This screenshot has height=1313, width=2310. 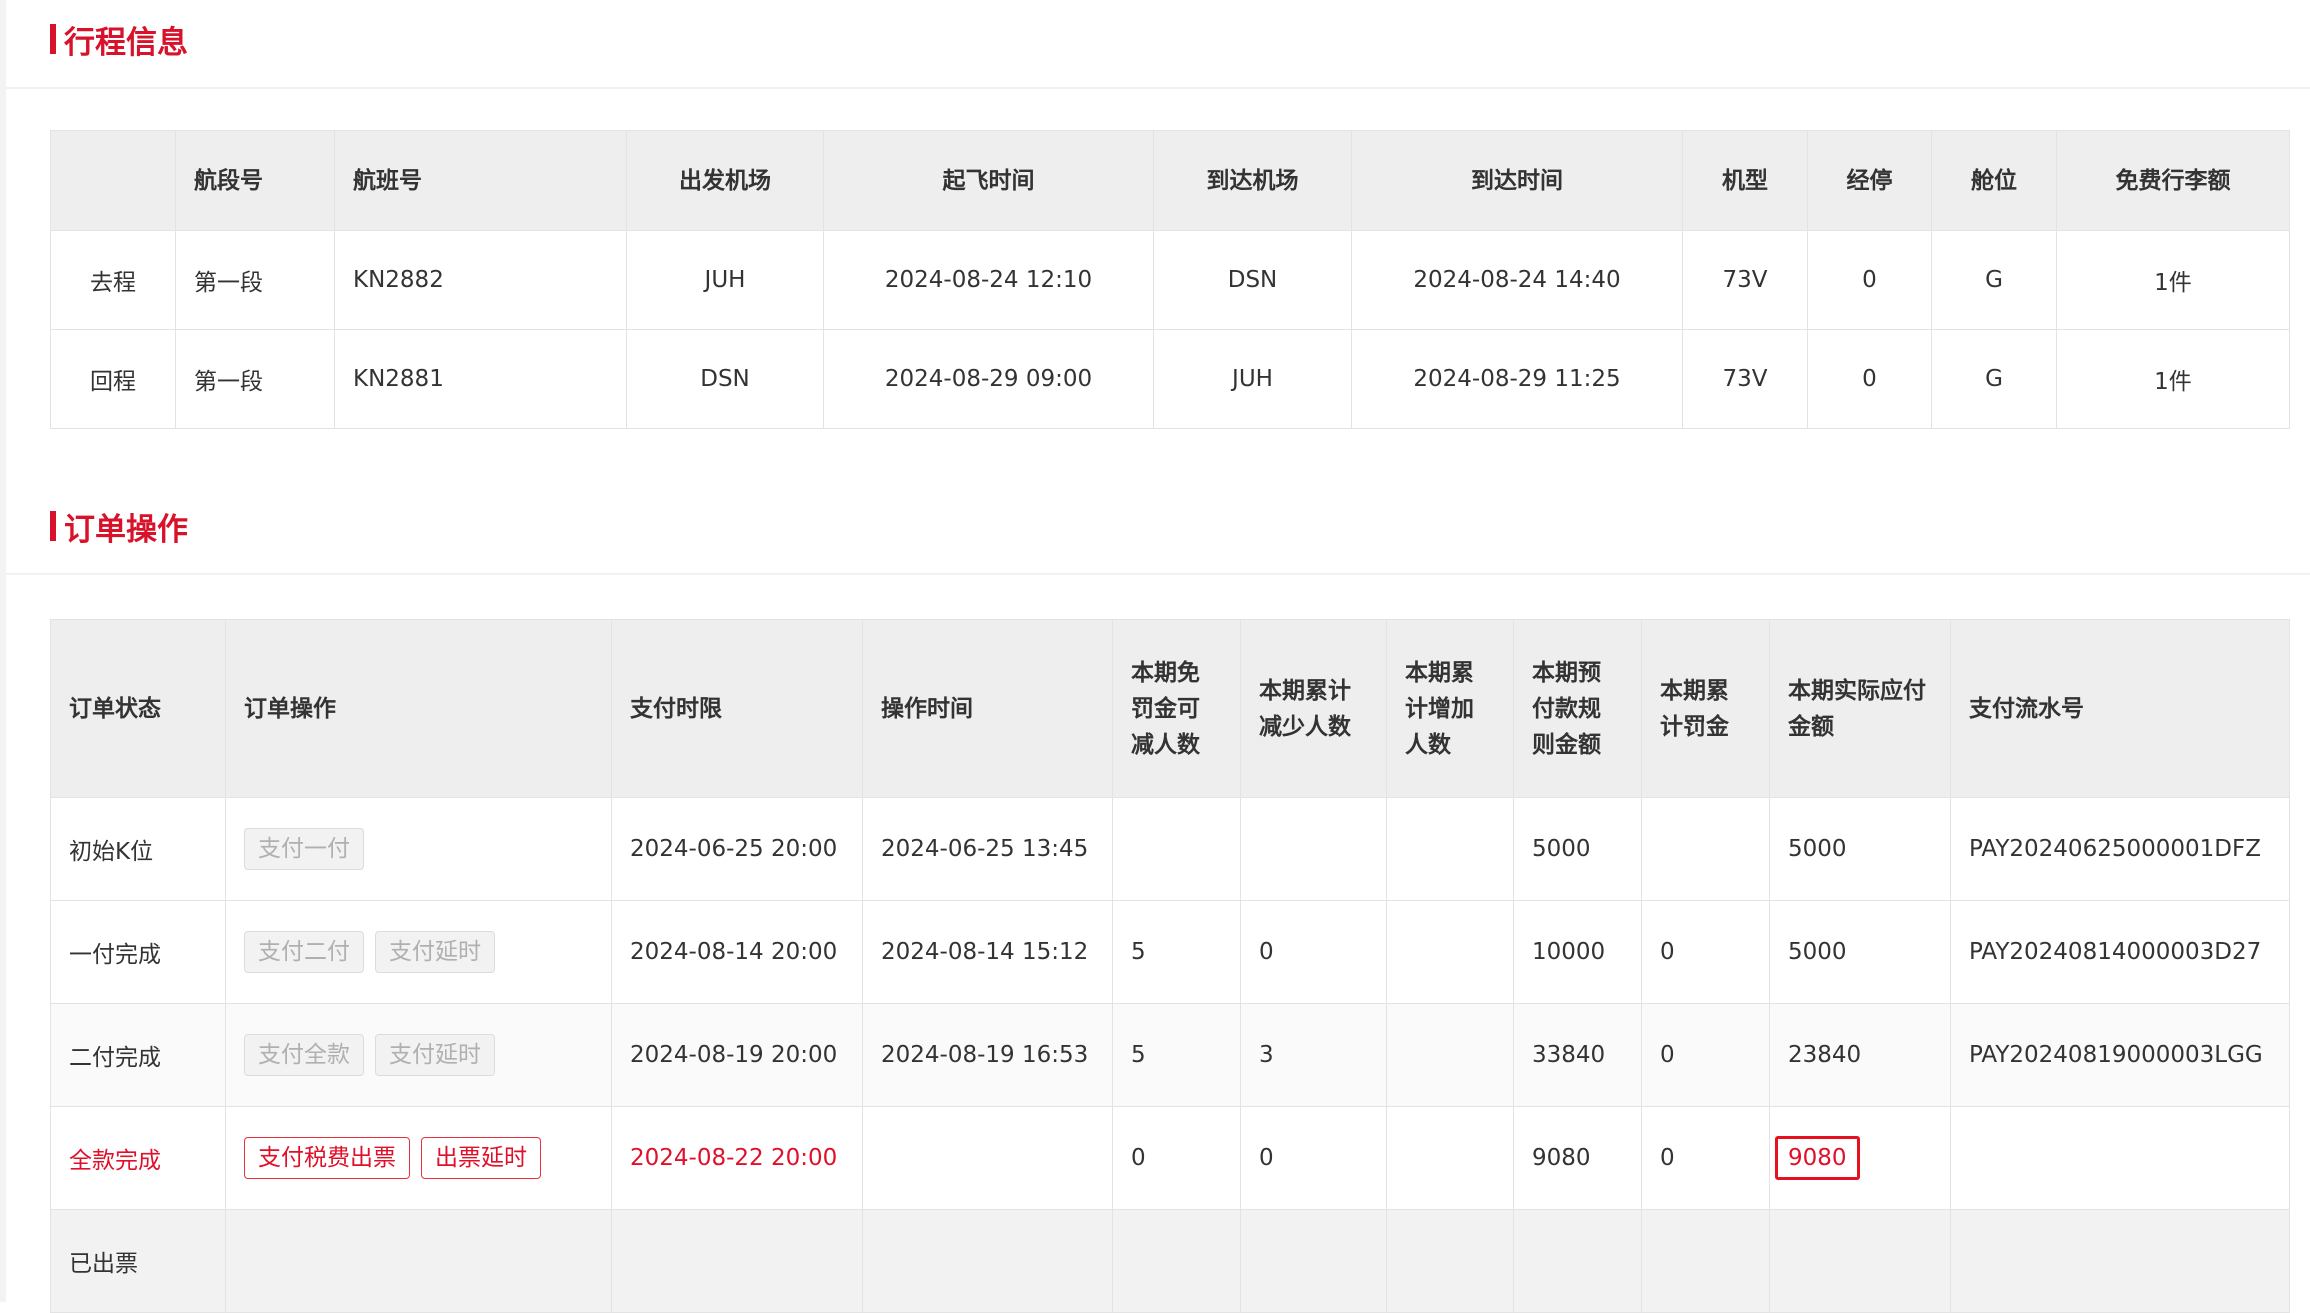 What do you see at coordinates (737, 1055) in the screenshot?
I see `cell-deadline: 2024-08-19 20:00` at bounding box center [737, 1055].